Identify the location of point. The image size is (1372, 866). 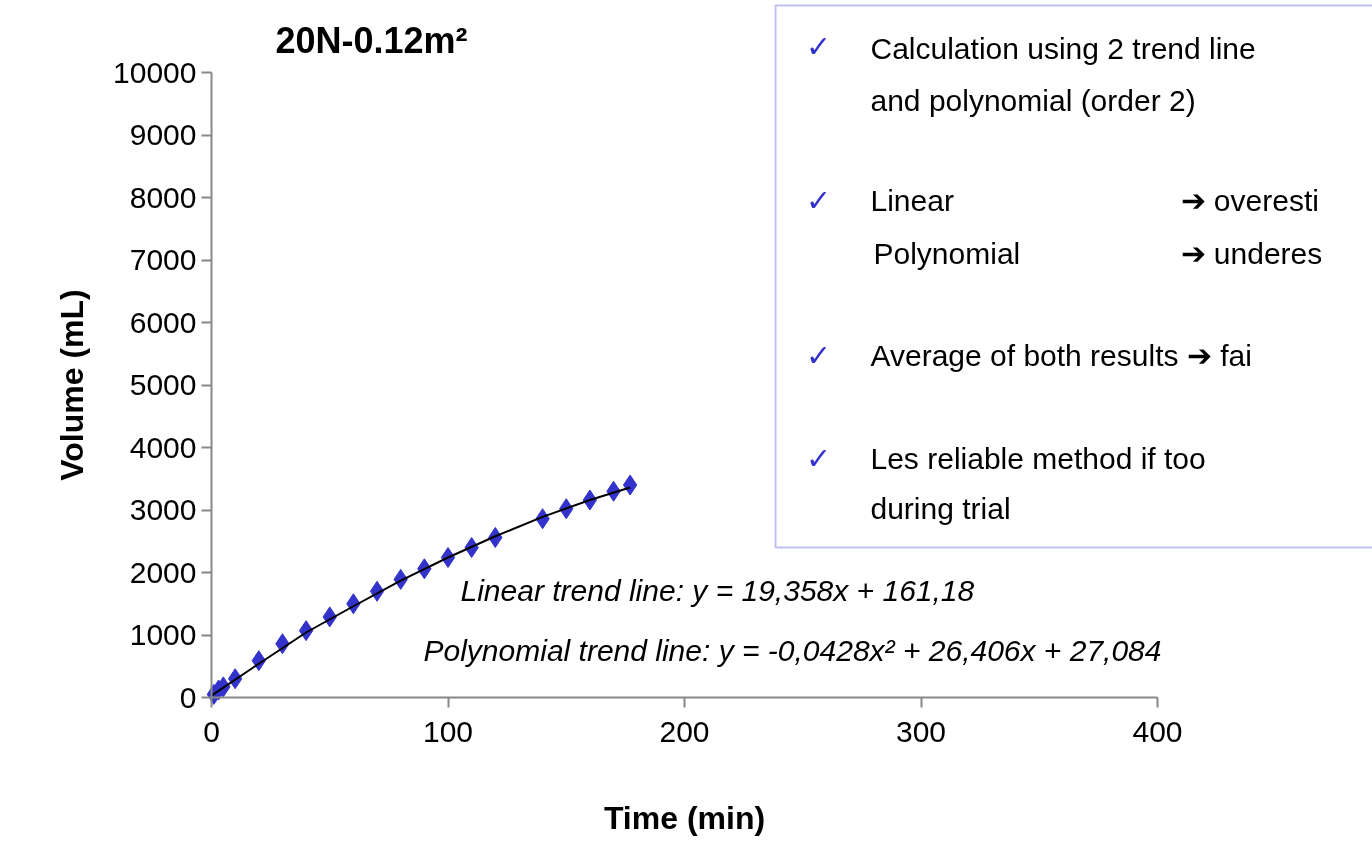
(630, 485).